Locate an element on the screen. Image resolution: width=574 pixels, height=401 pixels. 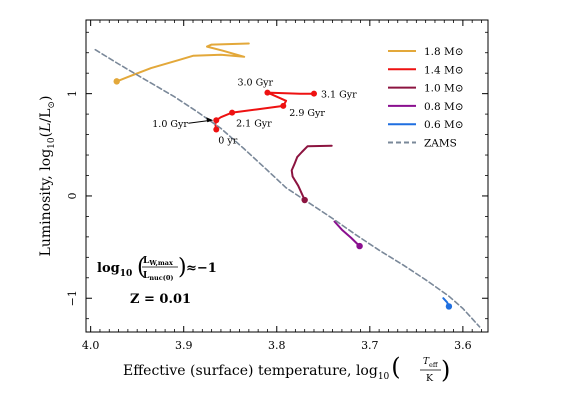
ratio-open-paren: ( is located at coordinates (141, 267).